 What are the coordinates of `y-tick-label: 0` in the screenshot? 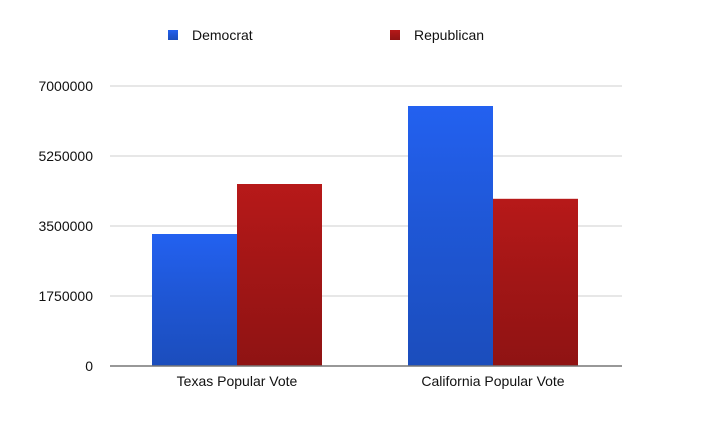 It's located at (89, 366).